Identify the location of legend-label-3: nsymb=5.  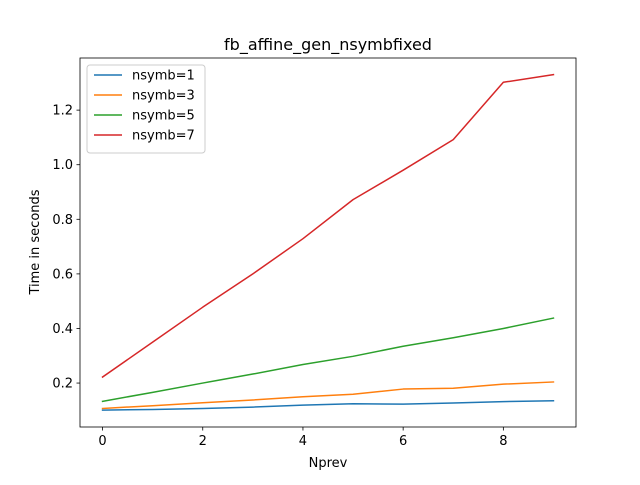
(163, 116).